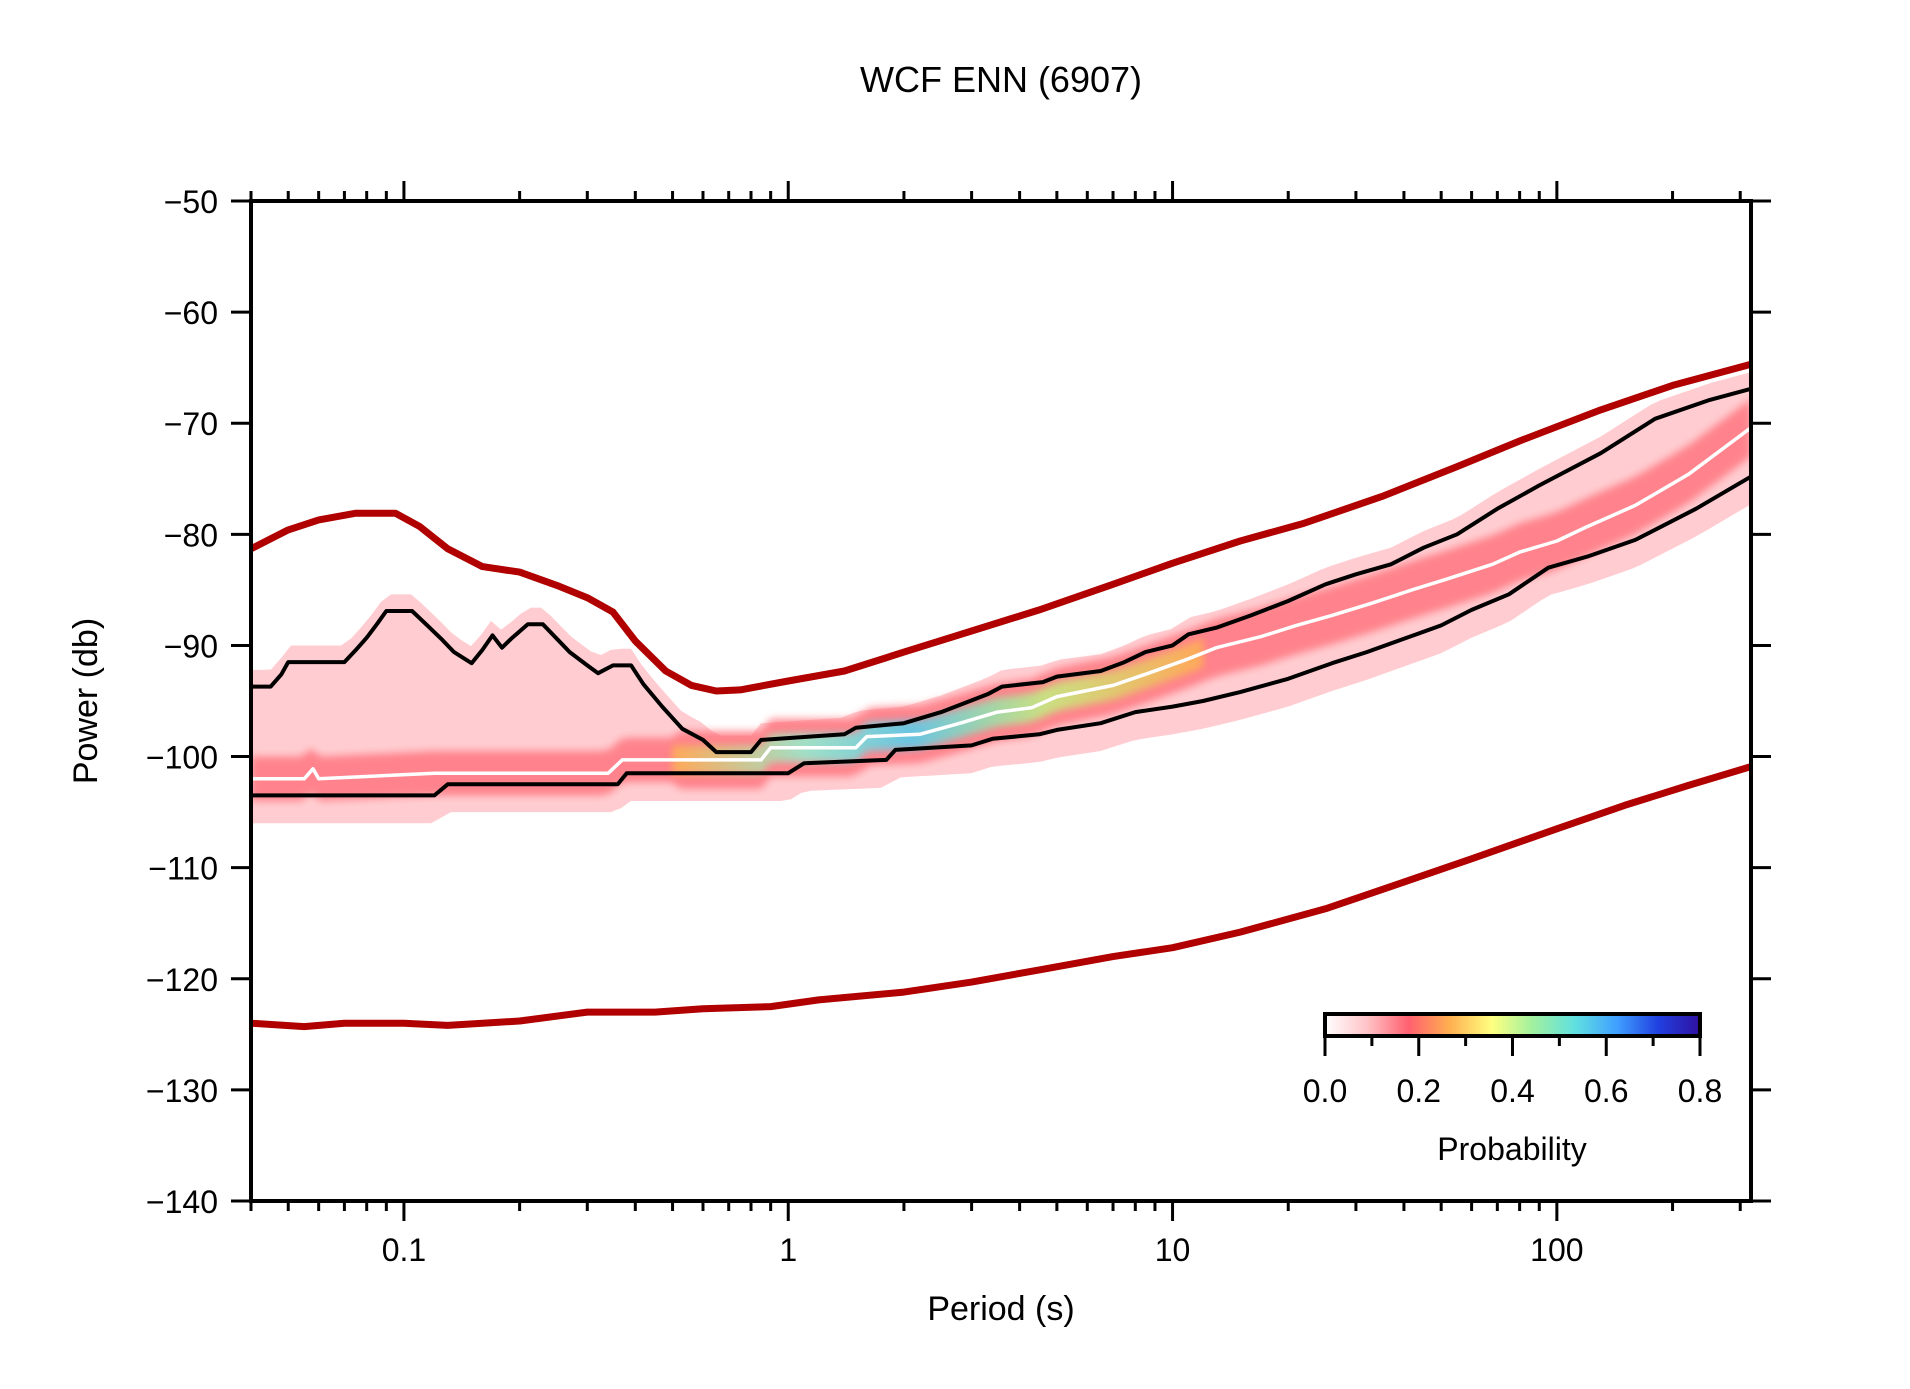  I want to click on colorbar-label: Probability, so click(1511, 1149).